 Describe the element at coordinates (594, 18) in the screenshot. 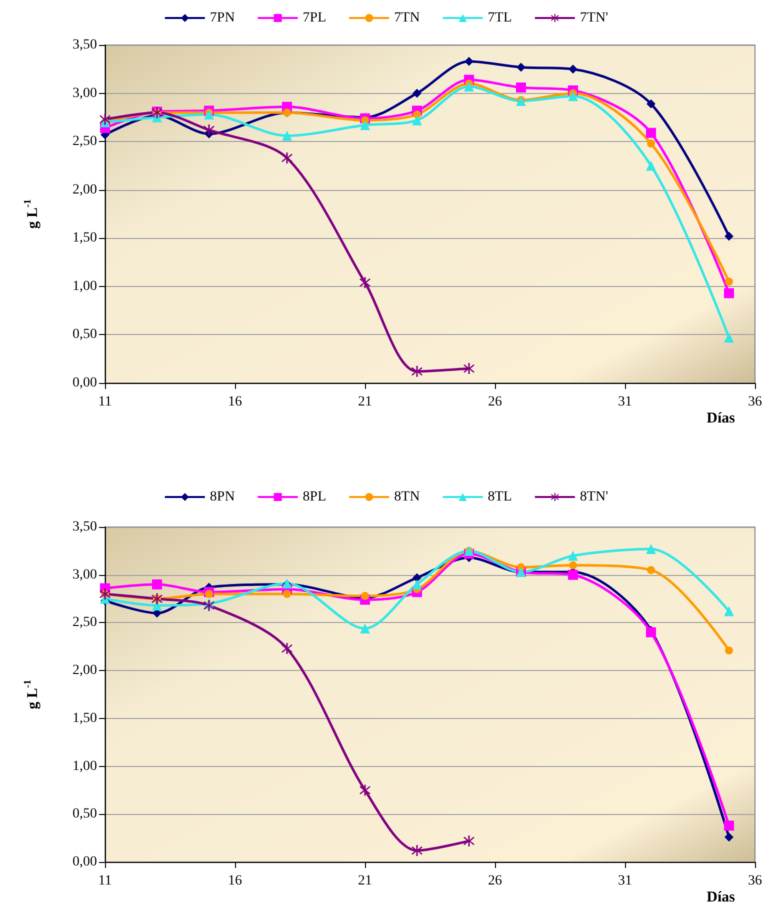

I see `legend-label: 7TN'` at that location.